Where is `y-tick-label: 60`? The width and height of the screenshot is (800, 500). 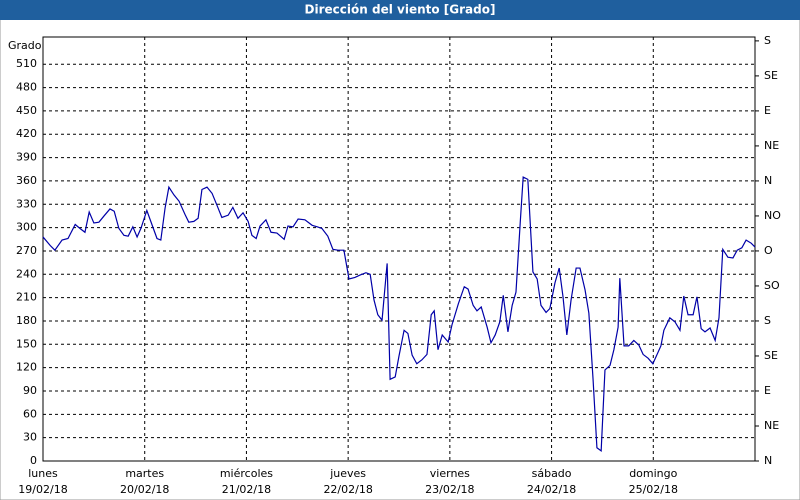
y-tick-label: 60 is located at coordinates (30, 413).